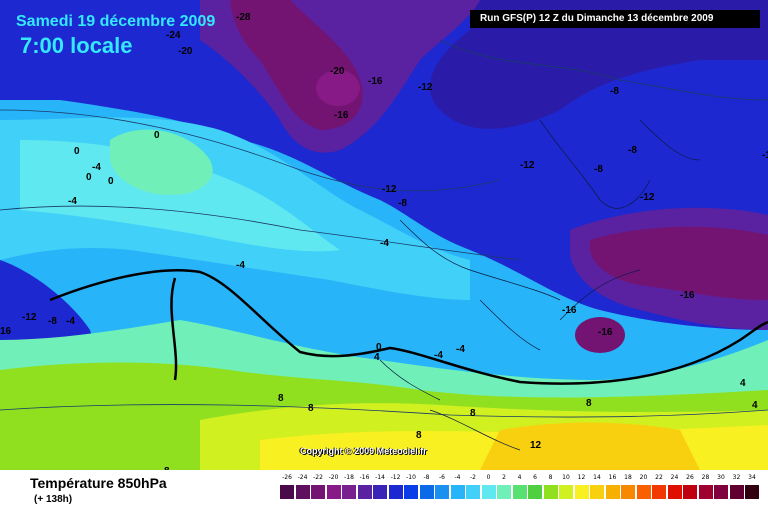 The width and height of the screenshot is (768, 512). What do you see at coordinates (674, 477) in the screenshot?
I see `legend-tick-label: 24` at bounding box center [674, 477].